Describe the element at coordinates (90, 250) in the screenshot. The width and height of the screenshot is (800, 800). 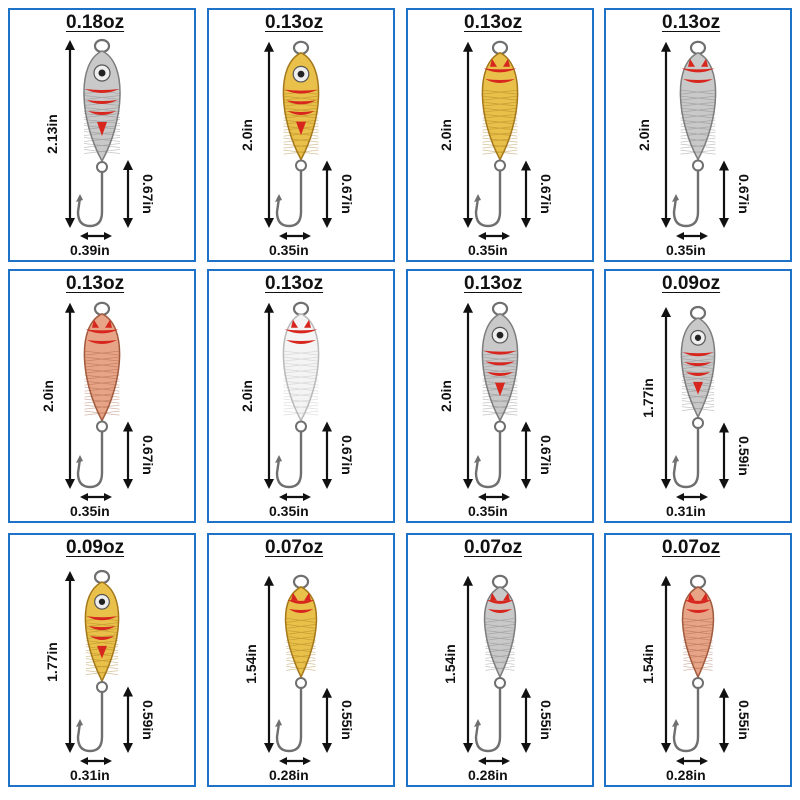
I see `width-label: 0.39in` at that location.